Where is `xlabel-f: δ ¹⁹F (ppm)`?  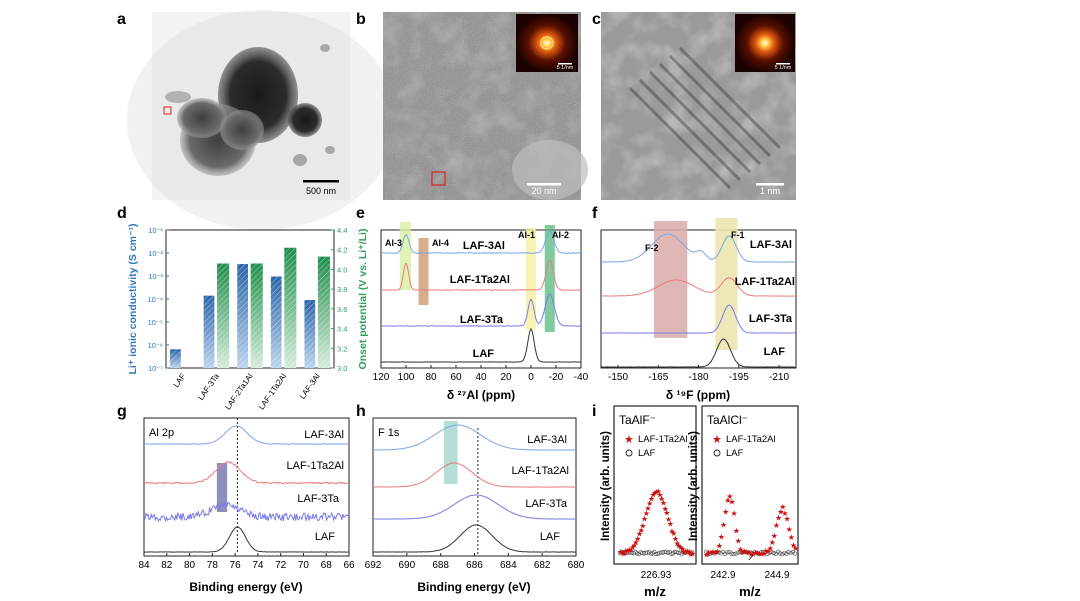
xlabel-f: δ ¹⁹F (ppm) is located at coordinates (698, 395).